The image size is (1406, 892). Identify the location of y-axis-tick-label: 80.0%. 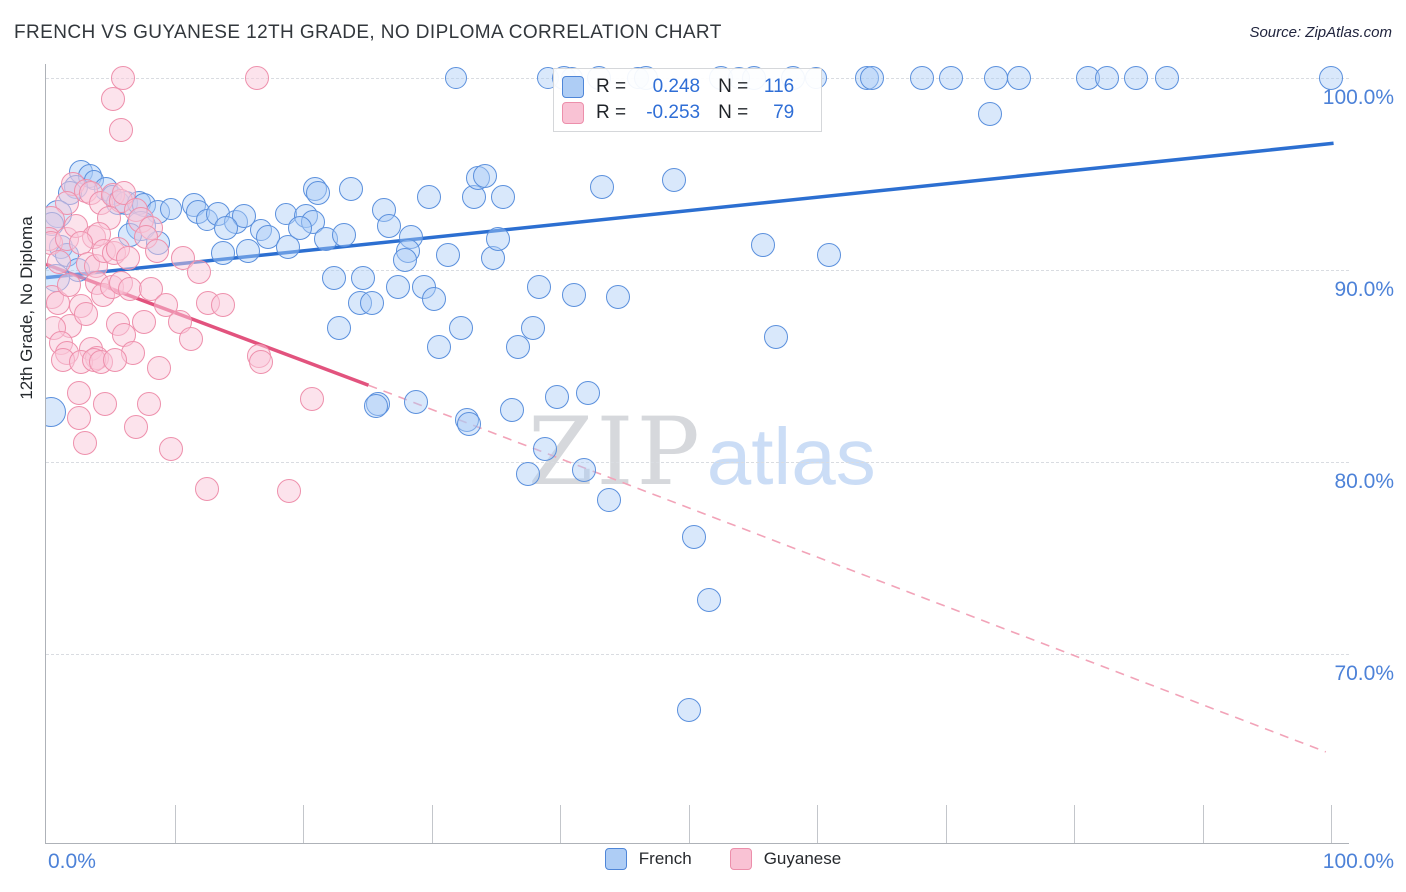
(1364, 482).